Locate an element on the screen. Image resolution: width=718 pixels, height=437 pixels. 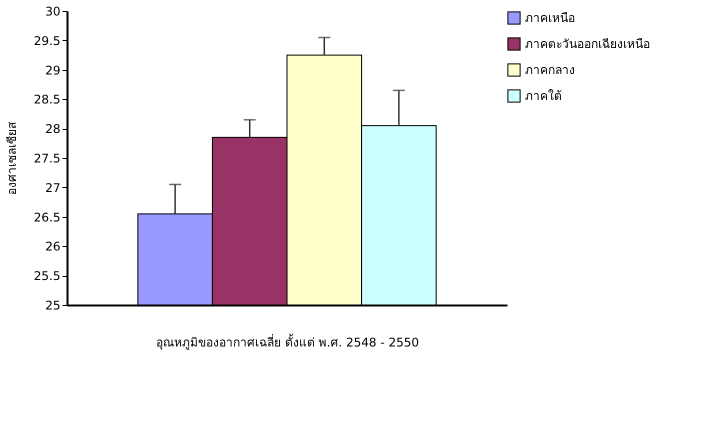
y-tick-label: 29 is located at coordinates (52, 70).